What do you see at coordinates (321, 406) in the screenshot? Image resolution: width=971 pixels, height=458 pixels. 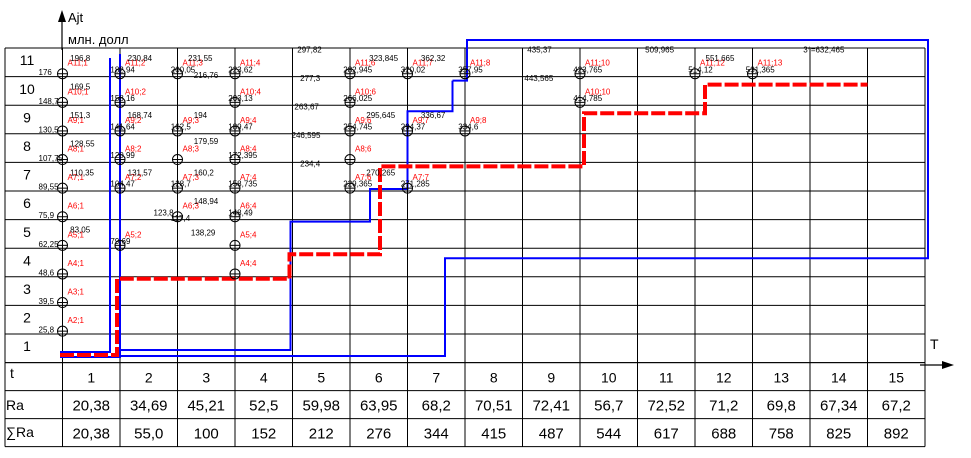 I see `table-cell-ra: 59,98` at bounding box center [321, 406].